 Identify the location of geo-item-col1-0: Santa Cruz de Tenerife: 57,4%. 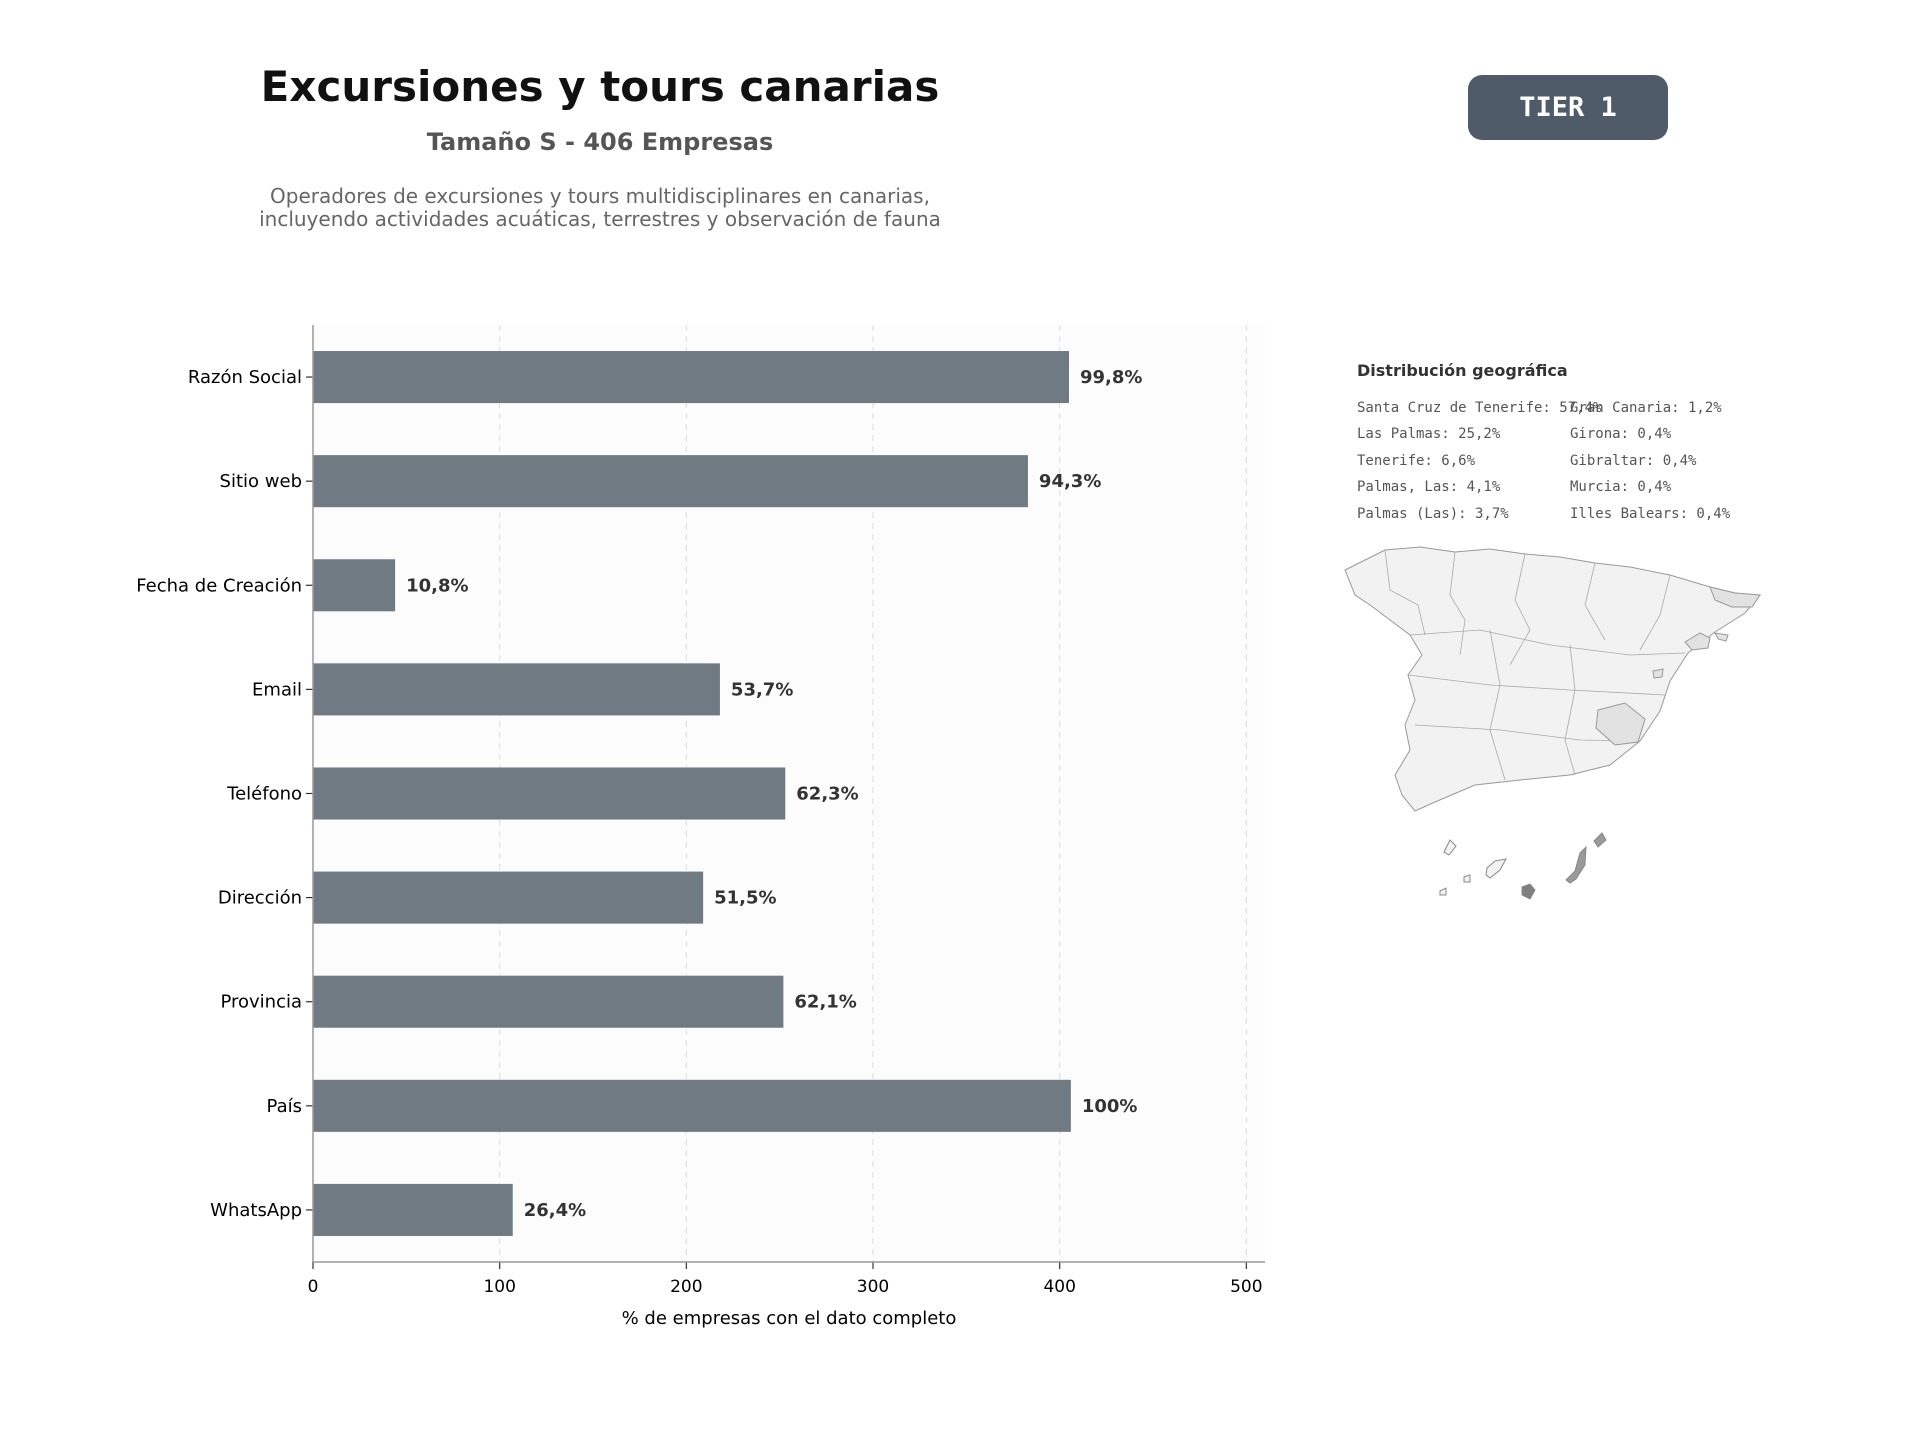
(1479, 408).